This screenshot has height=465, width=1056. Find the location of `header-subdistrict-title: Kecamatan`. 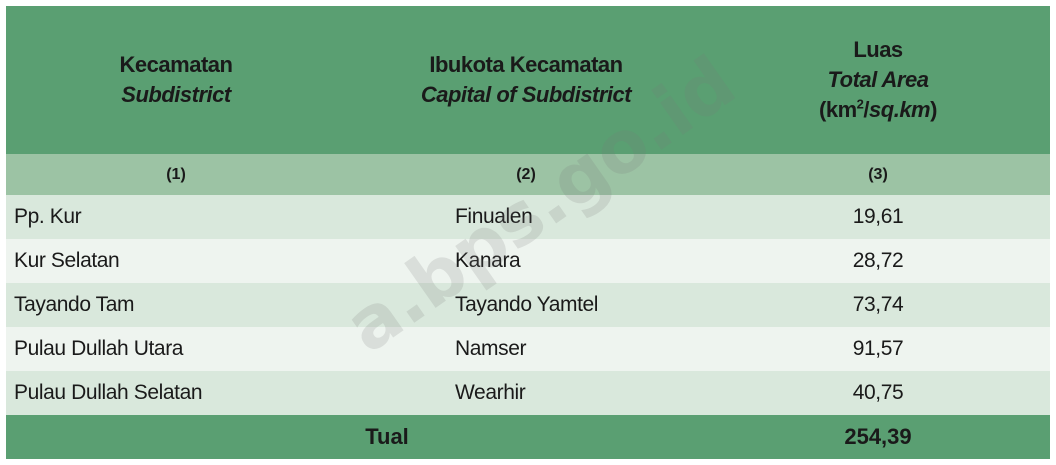

header-subdistrict-title: Kecamatan is located at coordinates (176, 64).